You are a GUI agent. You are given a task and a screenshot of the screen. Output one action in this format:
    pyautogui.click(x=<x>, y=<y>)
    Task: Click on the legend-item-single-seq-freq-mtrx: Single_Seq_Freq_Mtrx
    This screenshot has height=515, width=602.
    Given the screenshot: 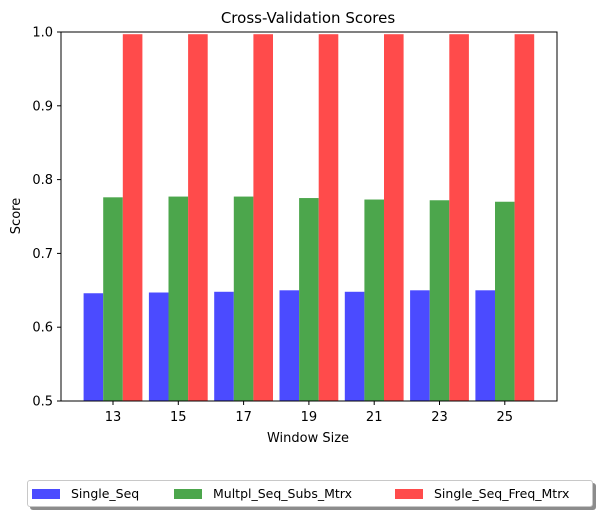 What is the action you would take?
    pyautogui.click(x=482, y=493)
    